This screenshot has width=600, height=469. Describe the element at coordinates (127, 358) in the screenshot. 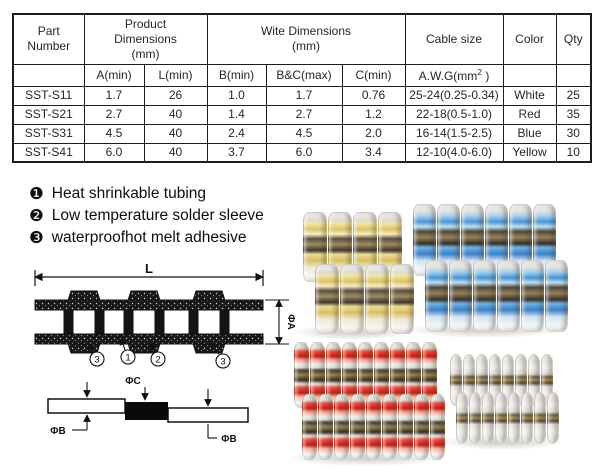

I see `callout-1-label: 1` at that location.